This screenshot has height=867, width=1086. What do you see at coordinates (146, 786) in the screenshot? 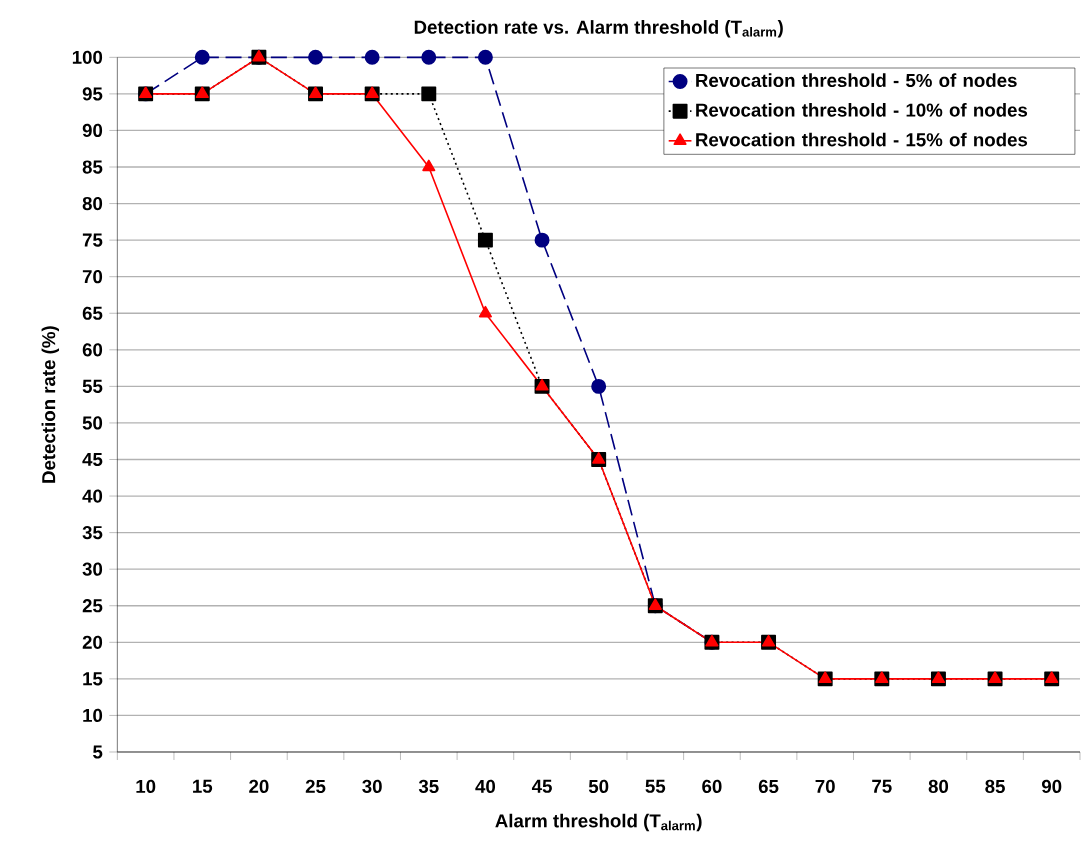
I see `x-tick-label: 10` at bounding box center [146, 786].